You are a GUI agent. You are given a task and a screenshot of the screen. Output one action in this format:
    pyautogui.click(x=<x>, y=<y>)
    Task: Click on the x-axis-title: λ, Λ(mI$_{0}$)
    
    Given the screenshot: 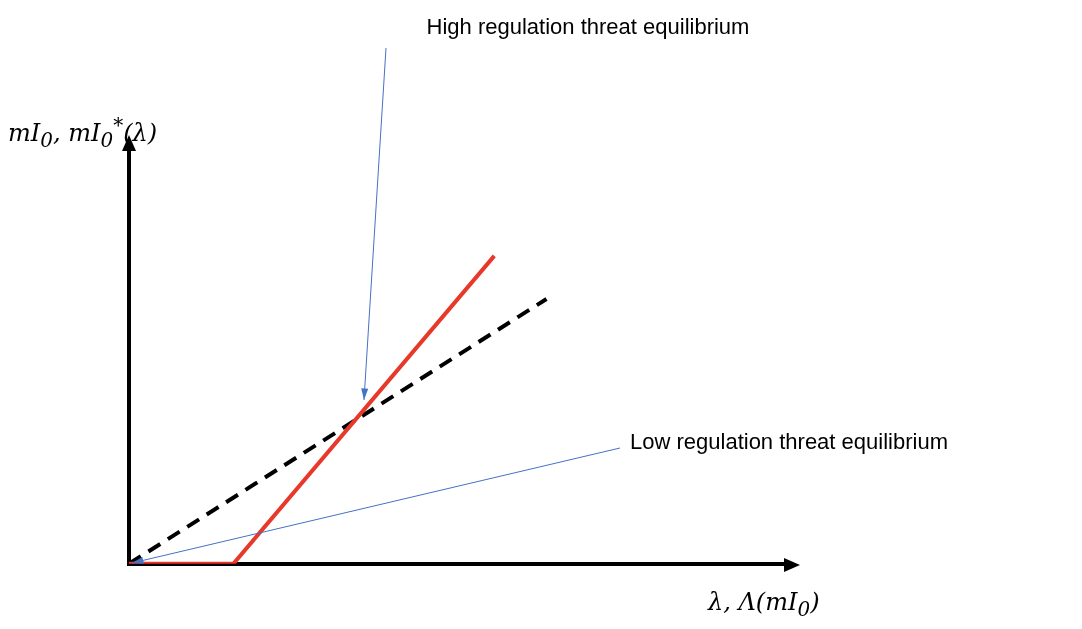 What is the action you would take?
    pyautogui.click(x=764, y=604)
    